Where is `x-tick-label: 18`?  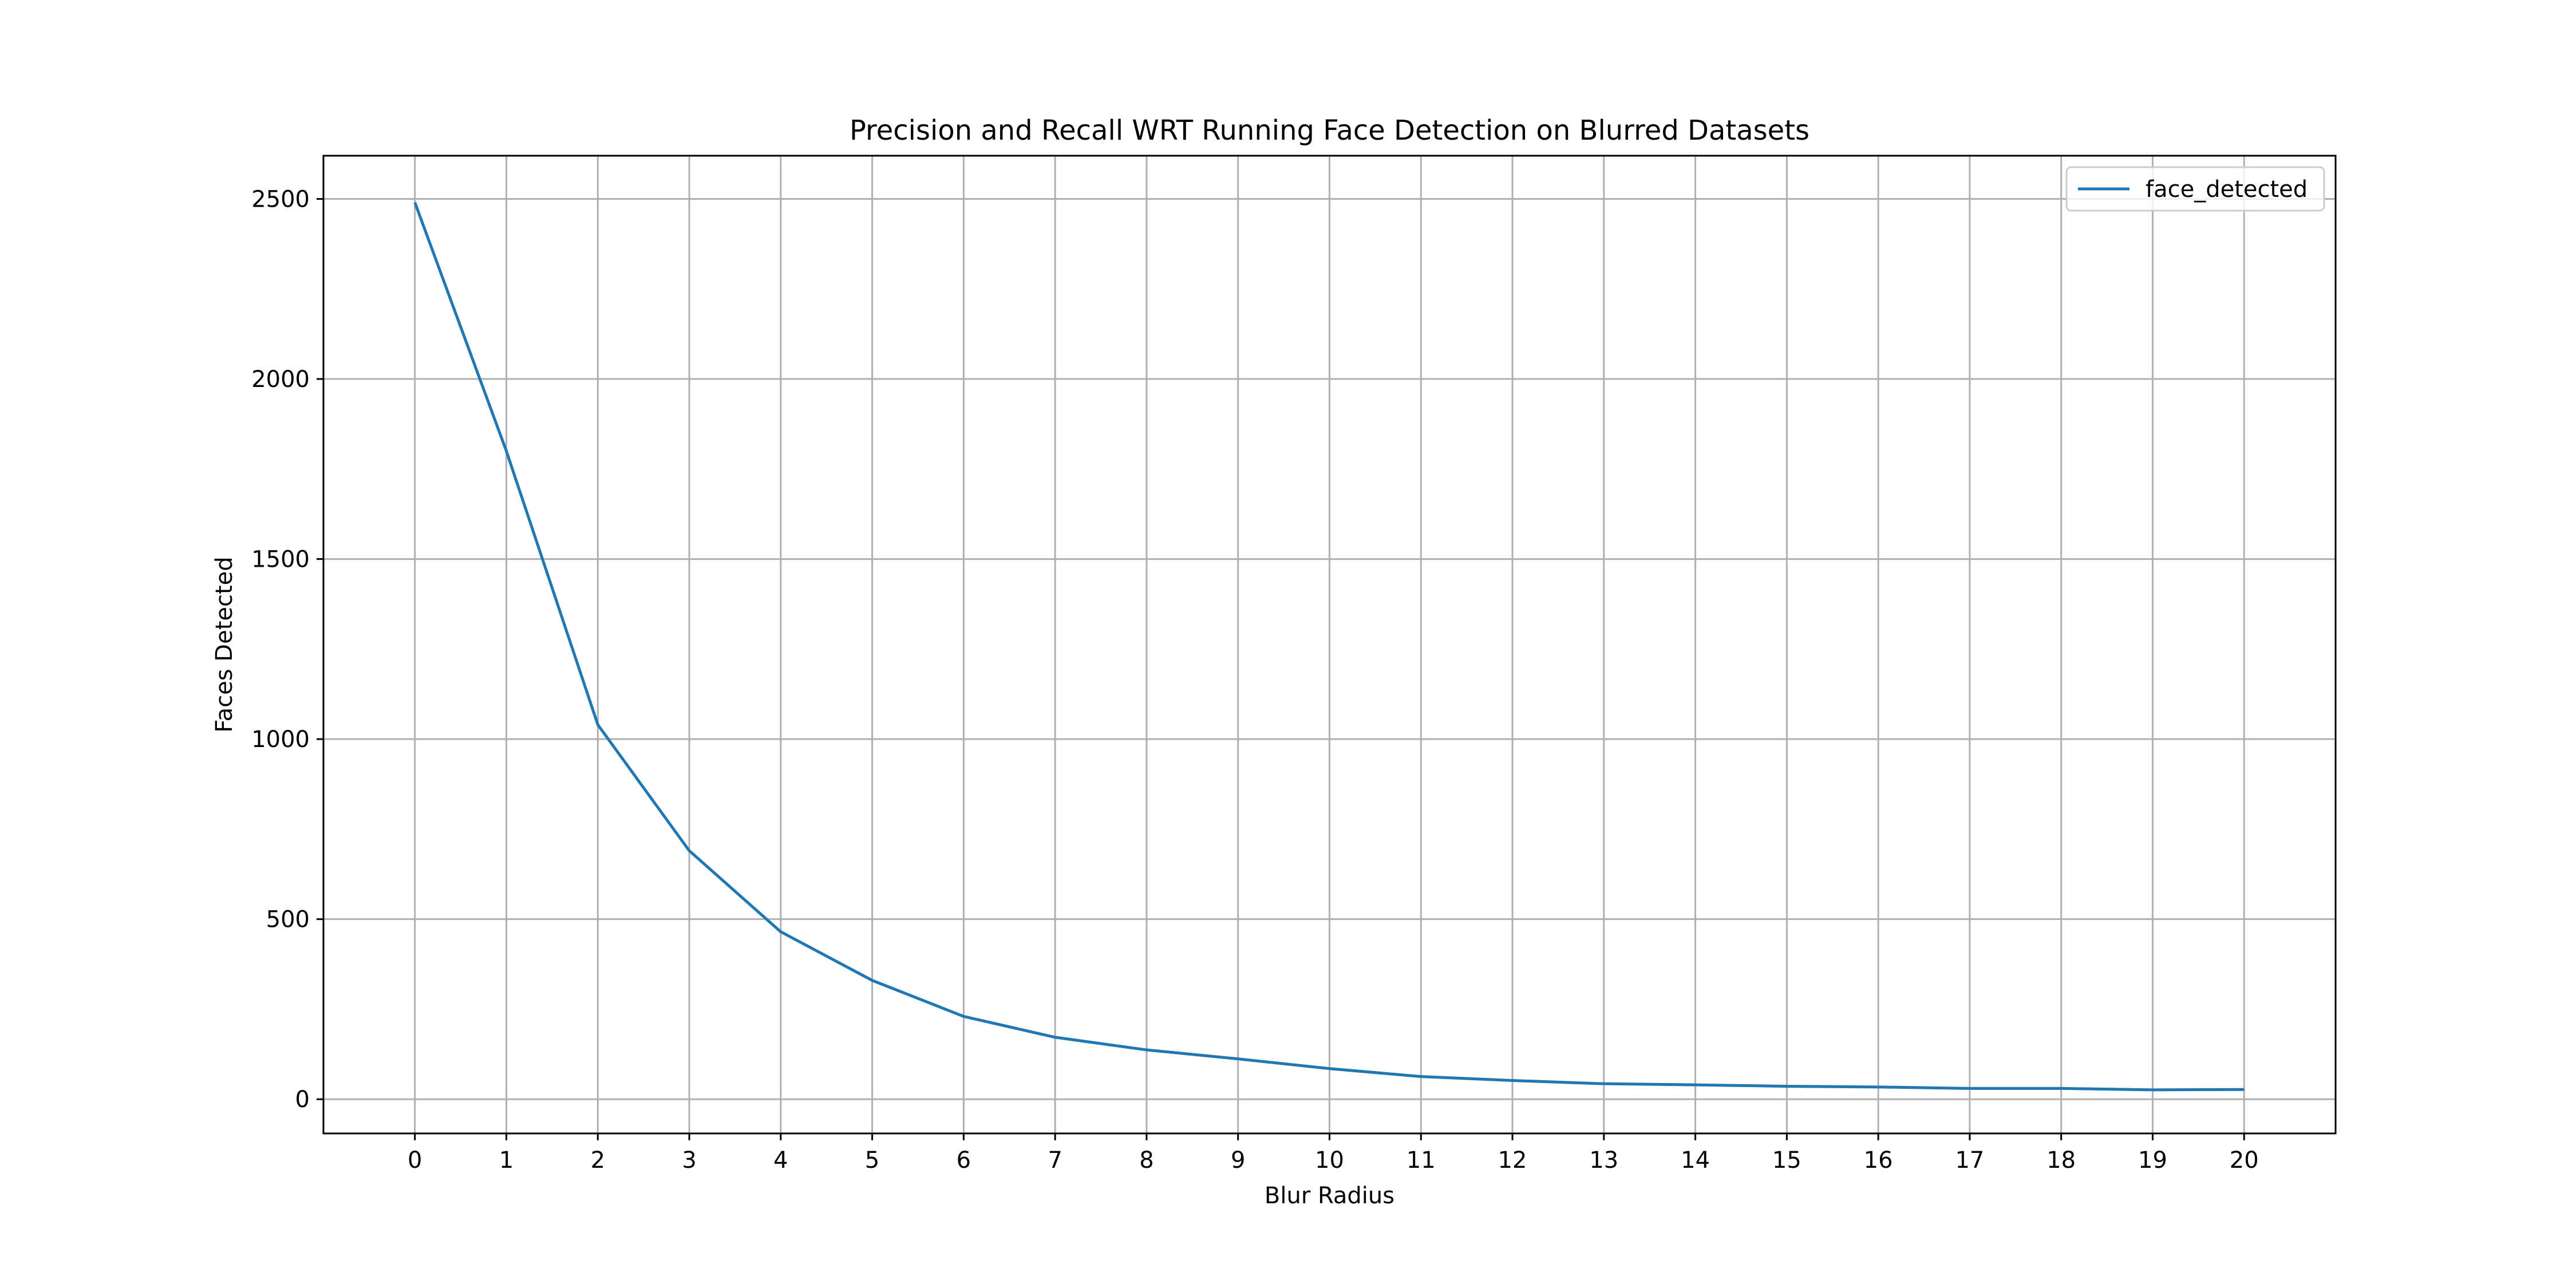 x-tick-label: 18 is located at coordinates (2061, 1160).